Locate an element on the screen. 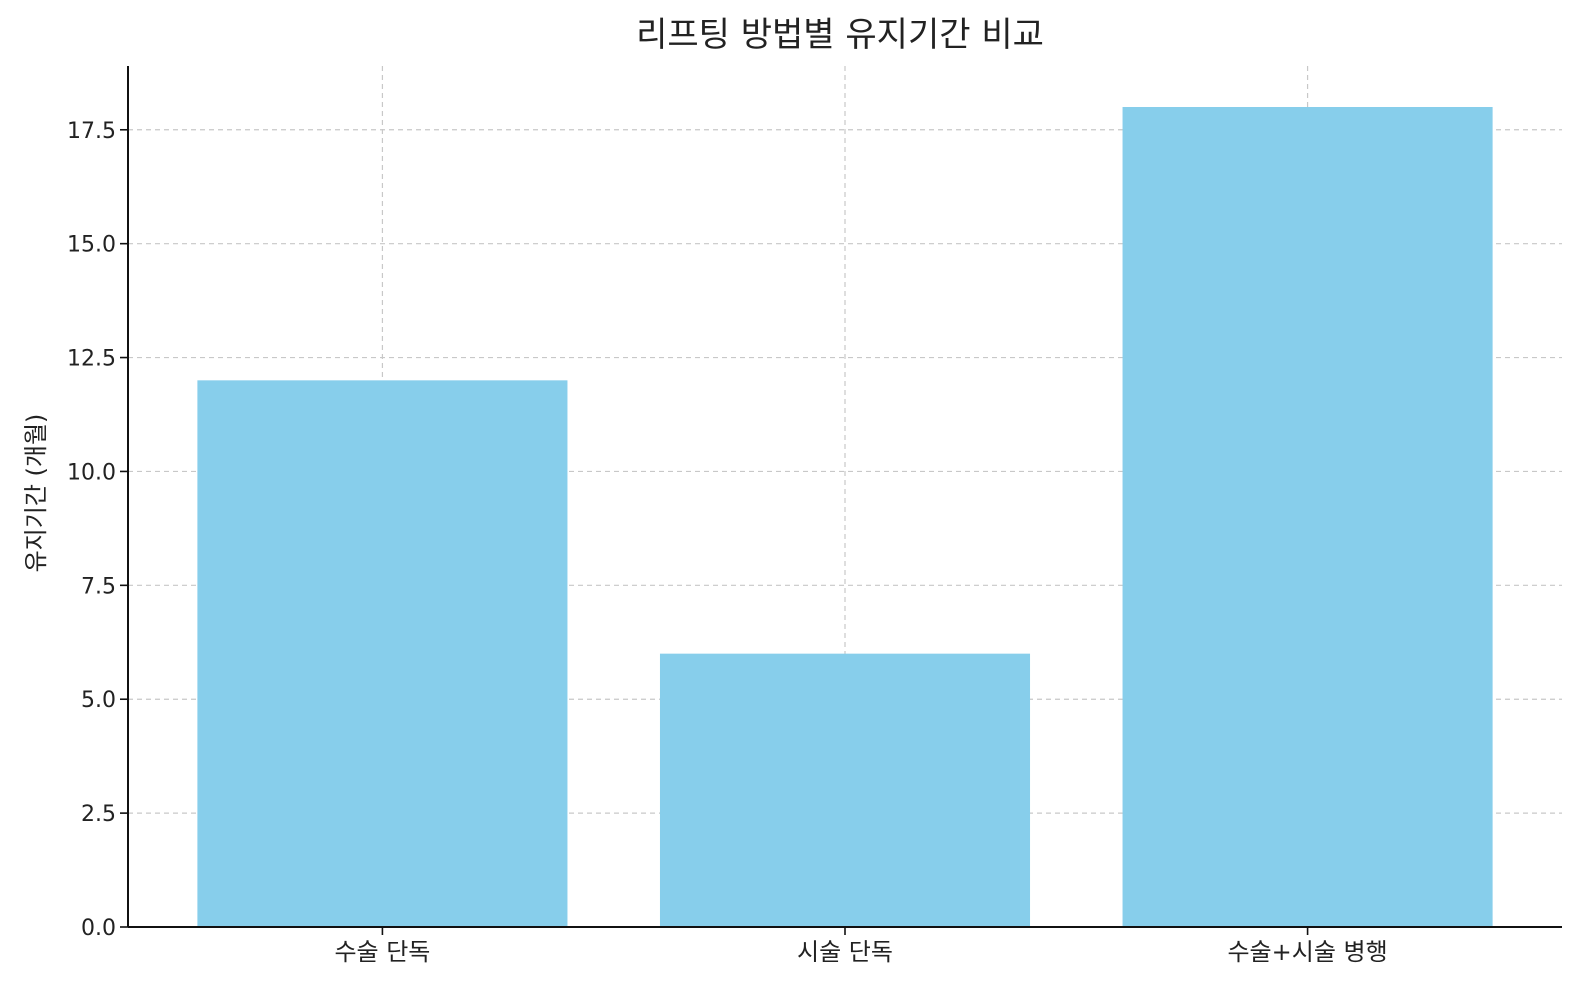  y-ticks: 0.0 2.5 5.0 7.5 10.0 12.5 15.0 17.5 is located at coordinates (97, 530).